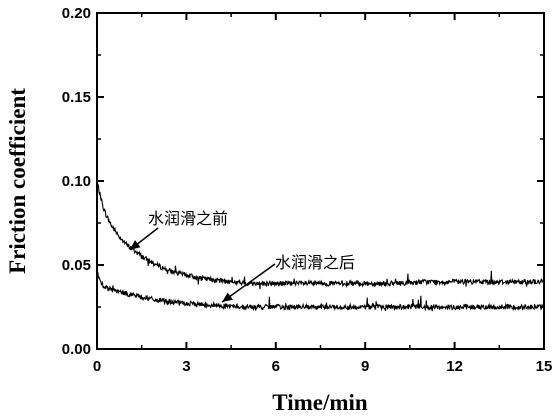  I want to click on x-tick-label: 3, so click(186, 366).